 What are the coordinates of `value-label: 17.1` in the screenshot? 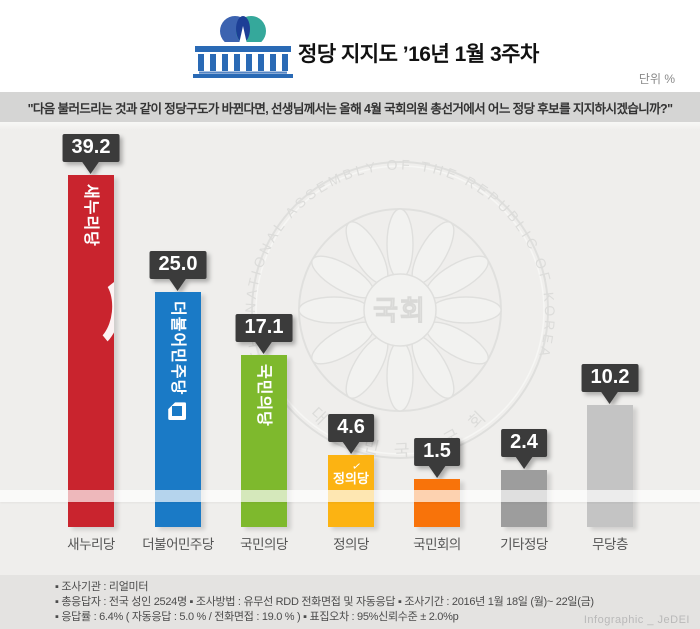 It's located at (264, 328).